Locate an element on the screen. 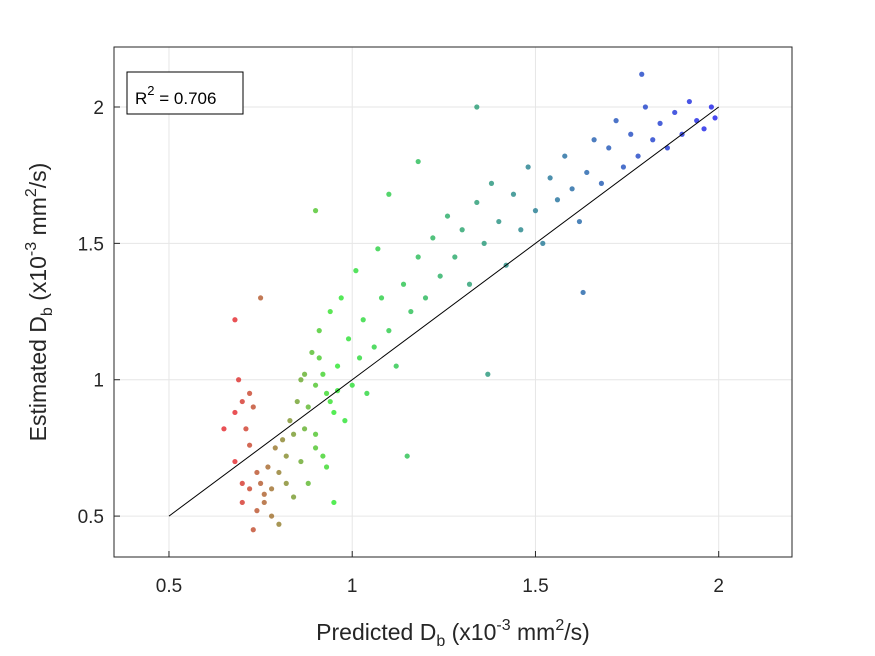 The height and width of the screenshot is (656, 875). x-tick-label: 1 is located at coordinates (352, 586).